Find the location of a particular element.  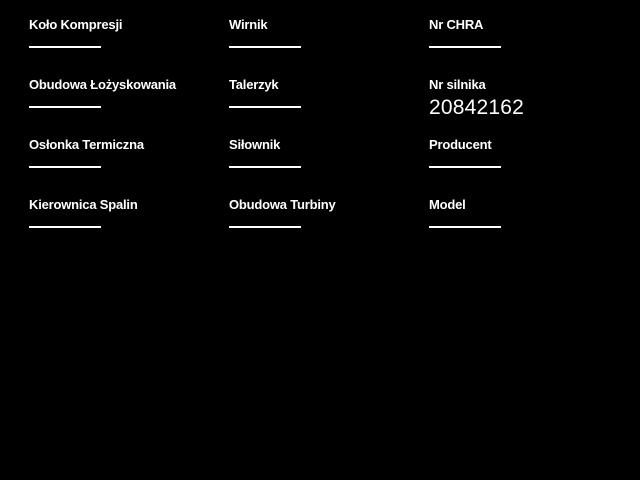

form-field: Producent is located at coordinates (524, 152).